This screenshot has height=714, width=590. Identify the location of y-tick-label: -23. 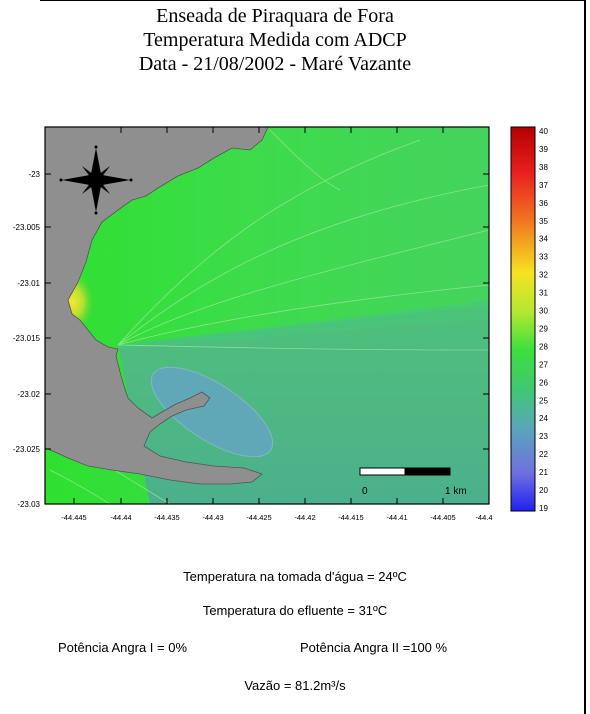
(34, 174).